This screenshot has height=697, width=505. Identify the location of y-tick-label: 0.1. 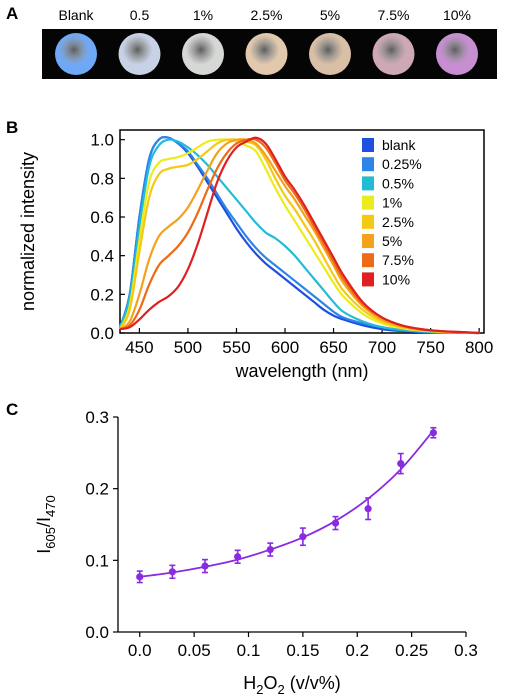
(97, 560).